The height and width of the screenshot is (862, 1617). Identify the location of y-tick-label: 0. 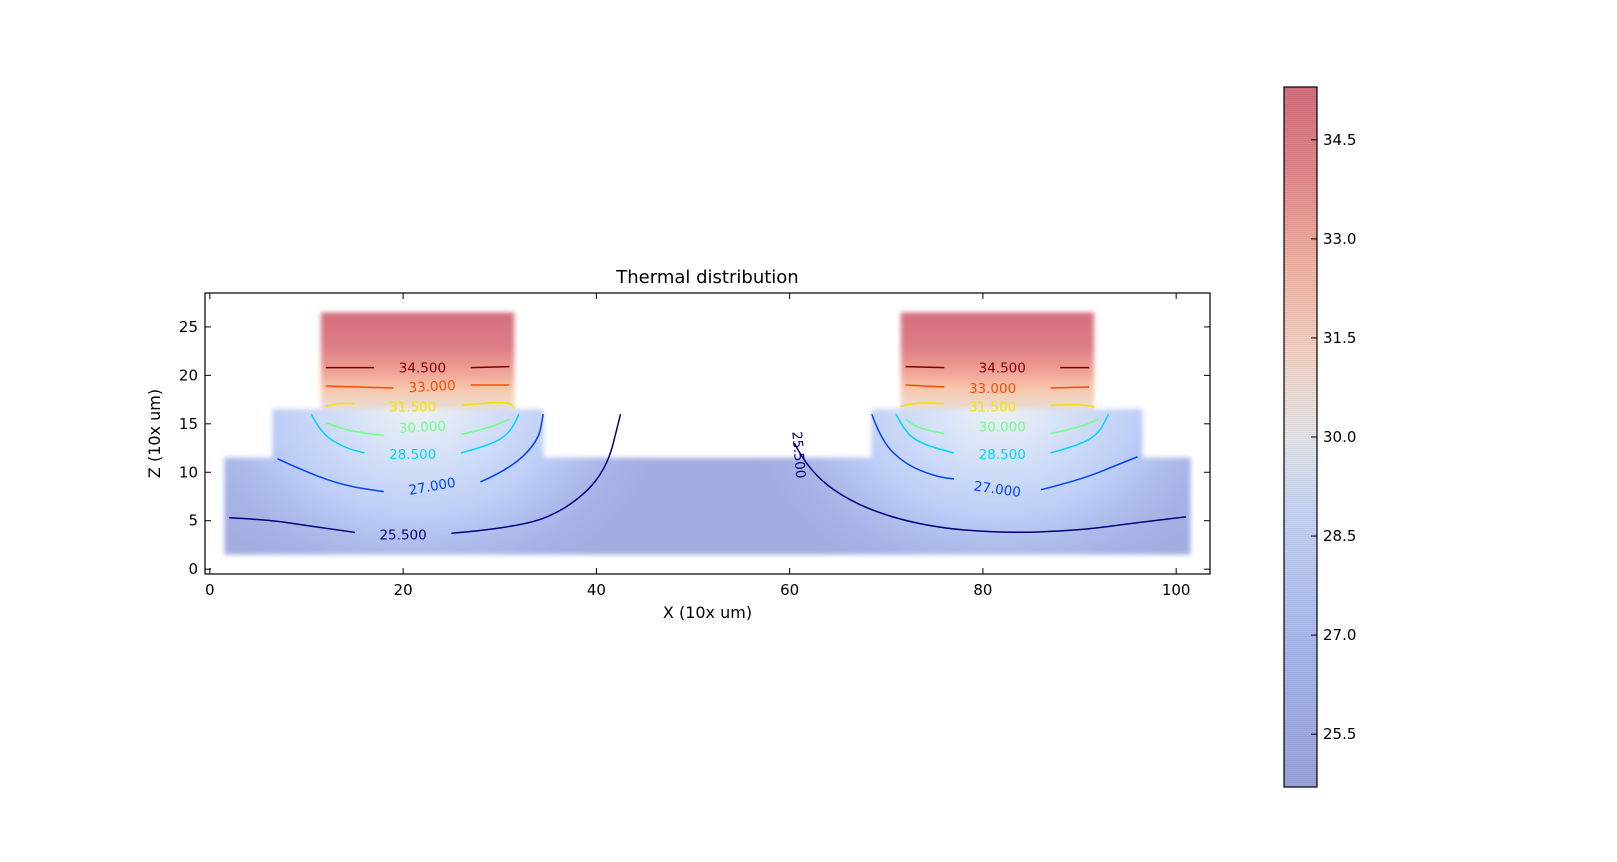
(193, 569).